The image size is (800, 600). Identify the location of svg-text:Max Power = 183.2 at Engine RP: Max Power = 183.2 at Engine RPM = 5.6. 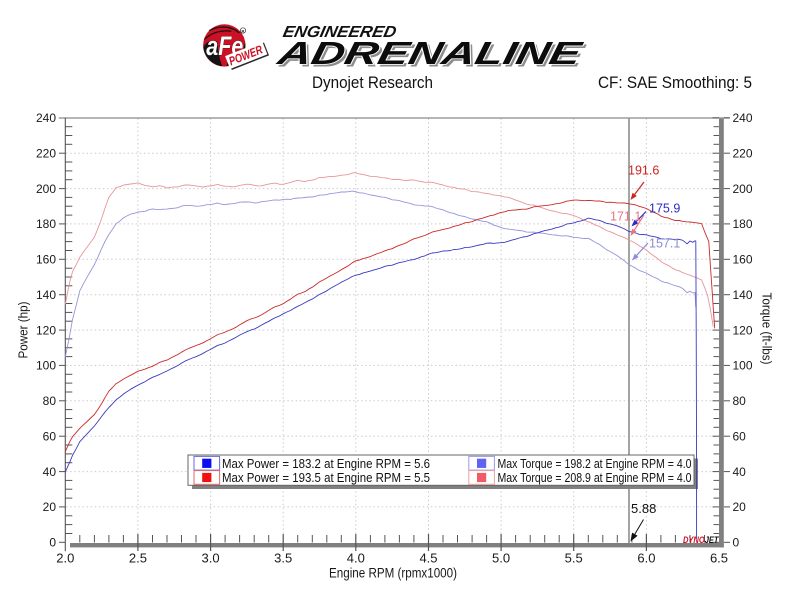
(326, 463).